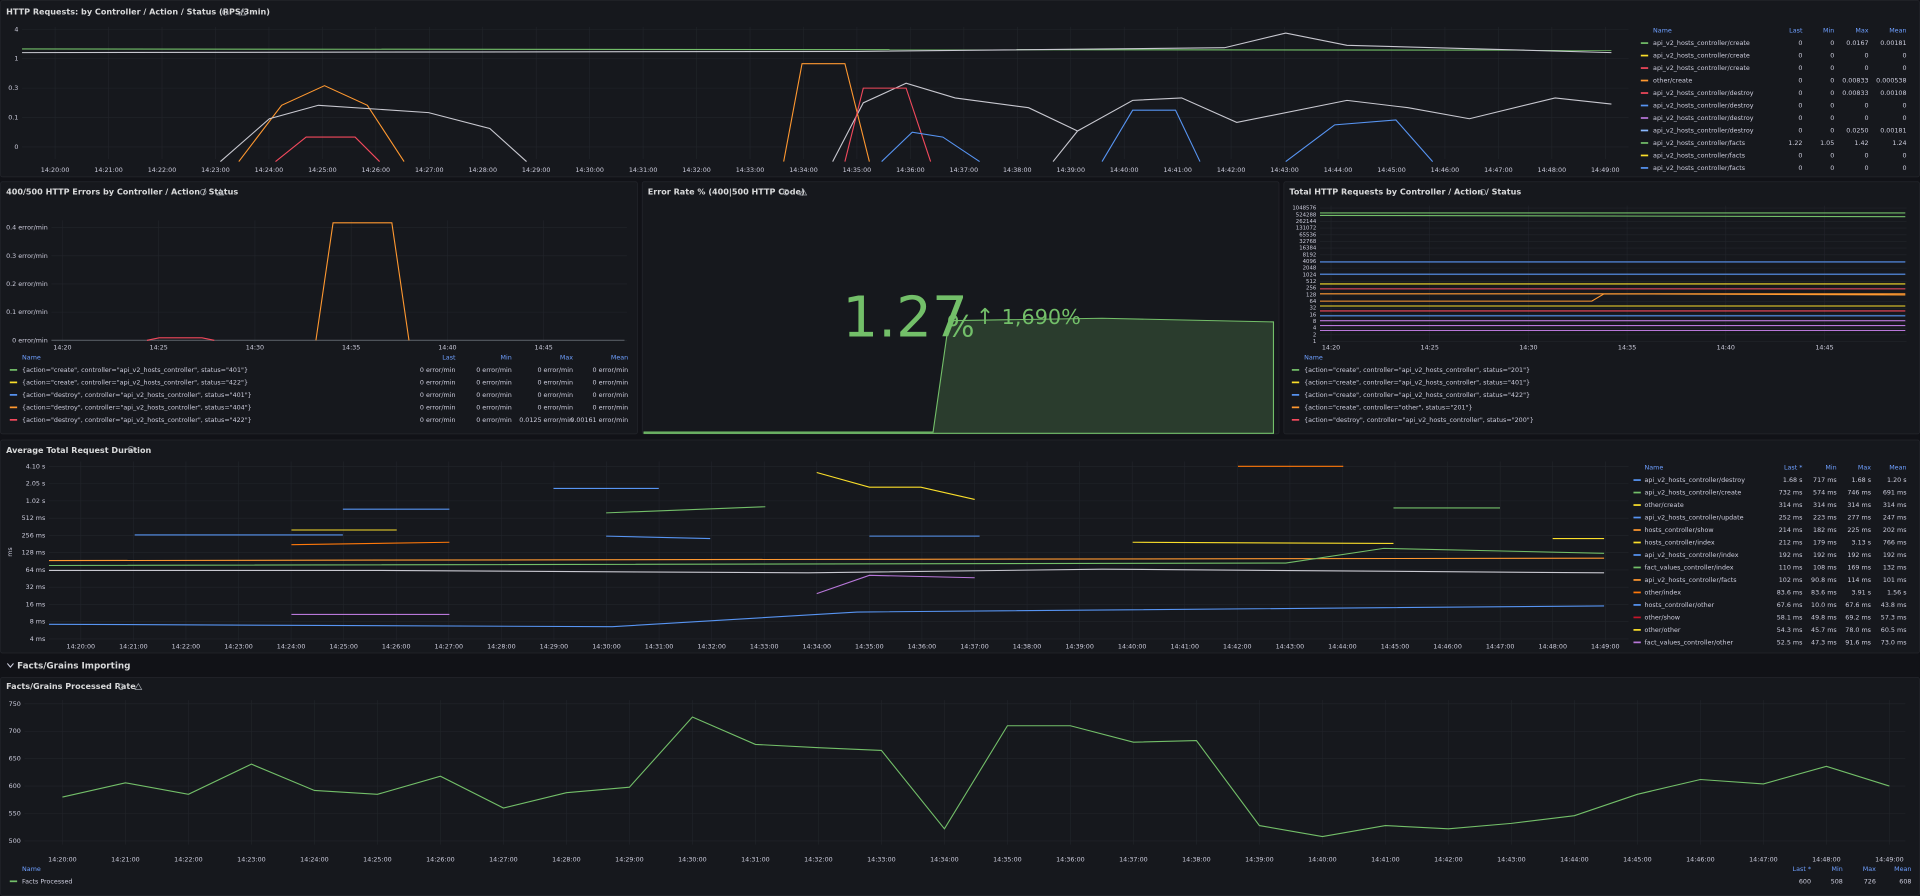  What do you see at coordinates (1793, 480) in the screenshot?
I see `legend-value: 1.68 s` at bounding box center [1793, 480].